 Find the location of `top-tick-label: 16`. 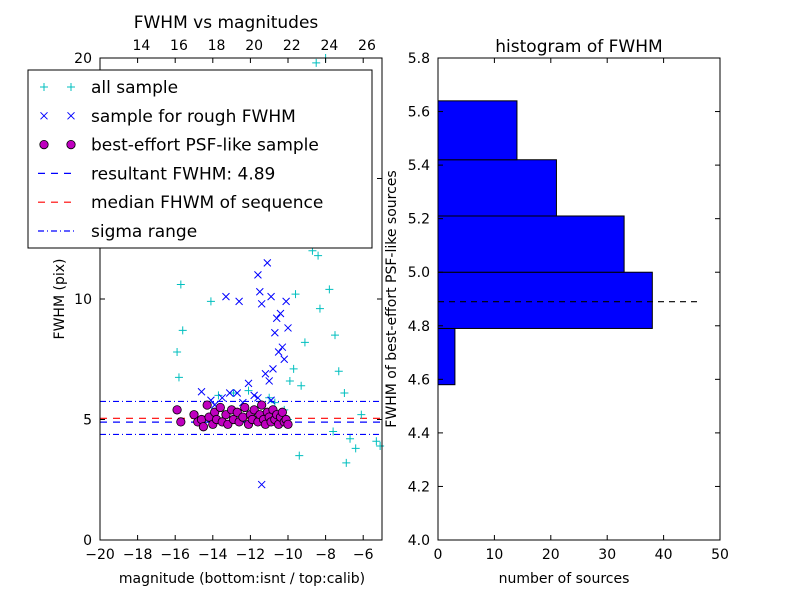

top-tick-label: 16 is located at coordinates (179, 46).